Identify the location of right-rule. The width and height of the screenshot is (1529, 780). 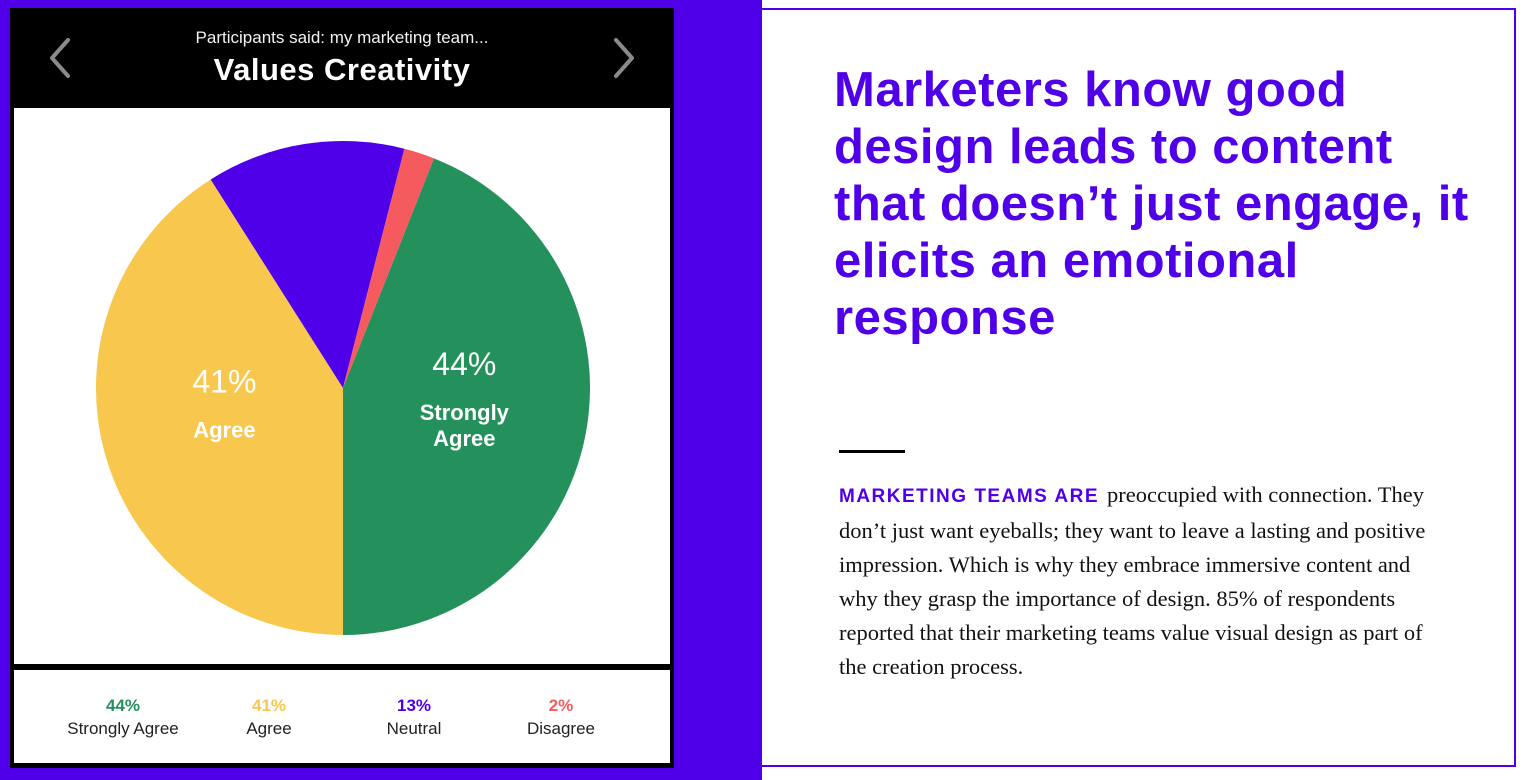
(1515, 387).